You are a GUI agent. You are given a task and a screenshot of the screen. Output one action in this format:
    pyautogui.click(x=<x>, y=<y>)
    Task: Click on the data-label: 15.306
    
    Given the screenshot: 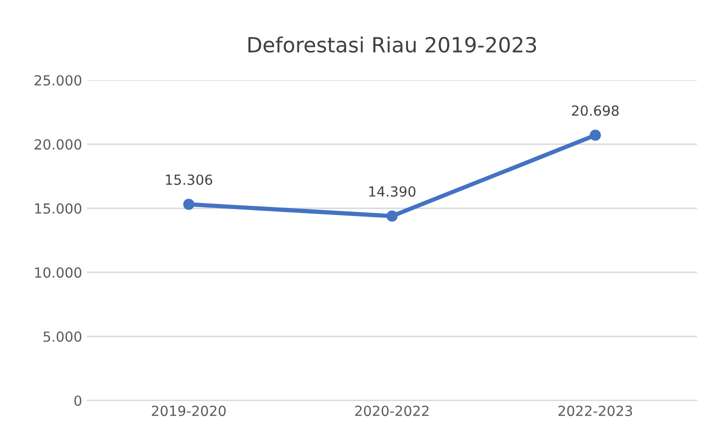 What is the action you would take?
    pyautogui.click(x=189, y=179)
    